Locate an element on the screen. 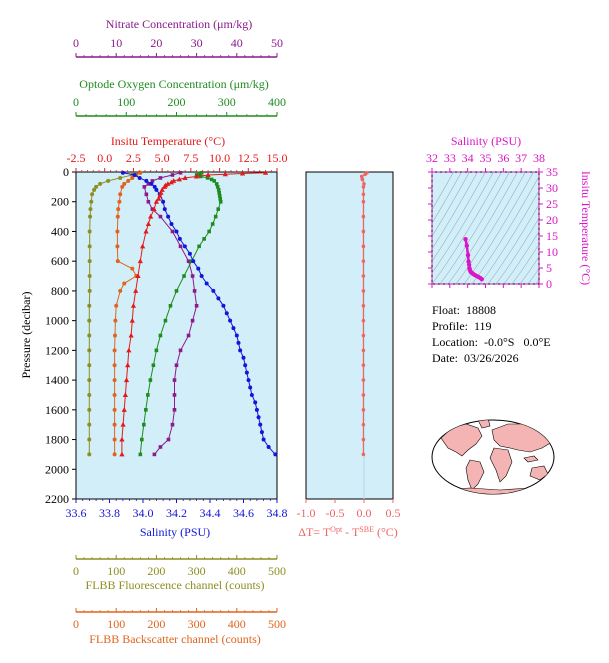 Image resolution: width=609 pixels, height=663 pixels. float-info-date: Date: 03/26/2026 is located at coordinates (475, 358).